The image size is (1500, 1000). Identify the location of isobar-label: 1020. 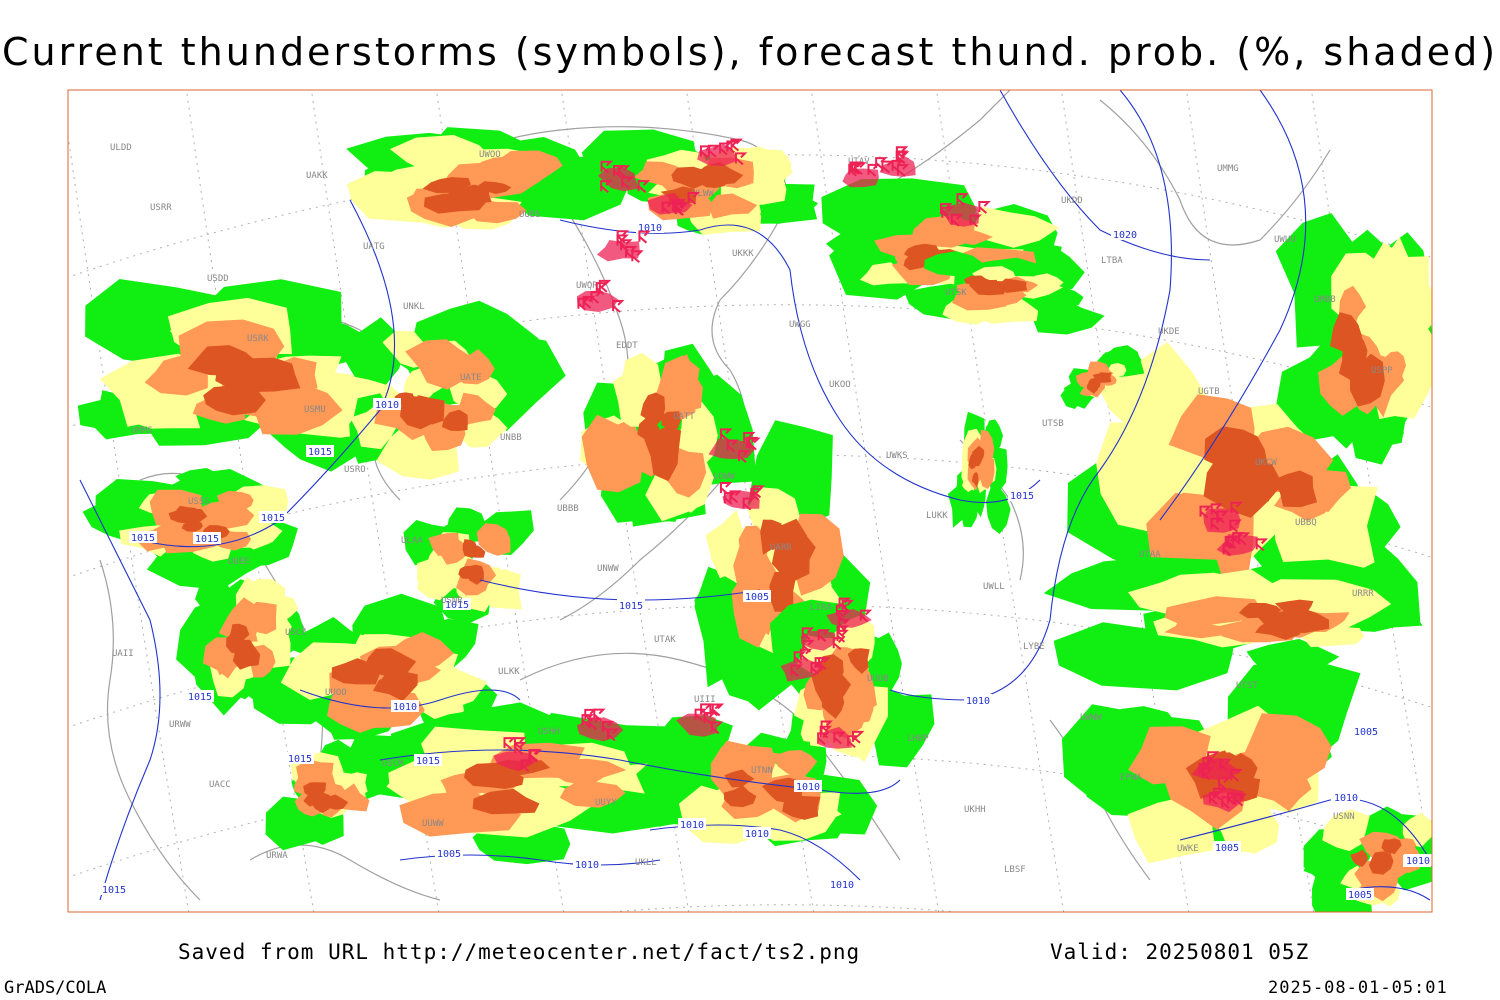
(1125, 235).